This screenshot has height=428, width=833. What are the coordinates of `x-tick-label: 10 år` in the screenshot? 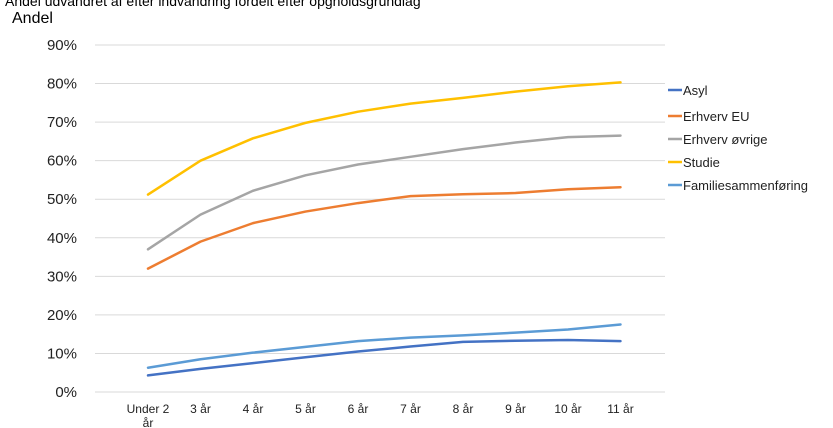 It's located at (567, 409).